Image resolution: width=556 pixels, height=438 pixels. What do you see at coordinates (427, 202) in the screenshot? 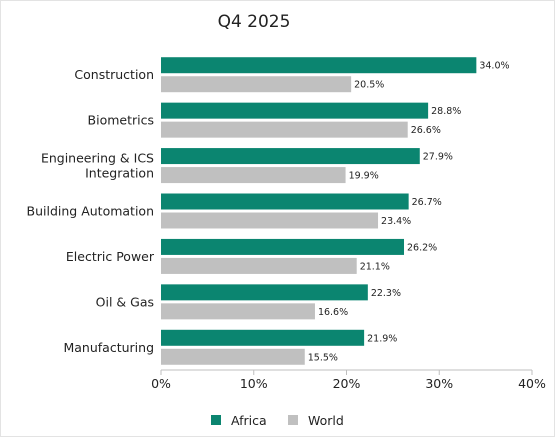
I see `data-label-africa-3: 26.7%` at bounding box center [427, 202].